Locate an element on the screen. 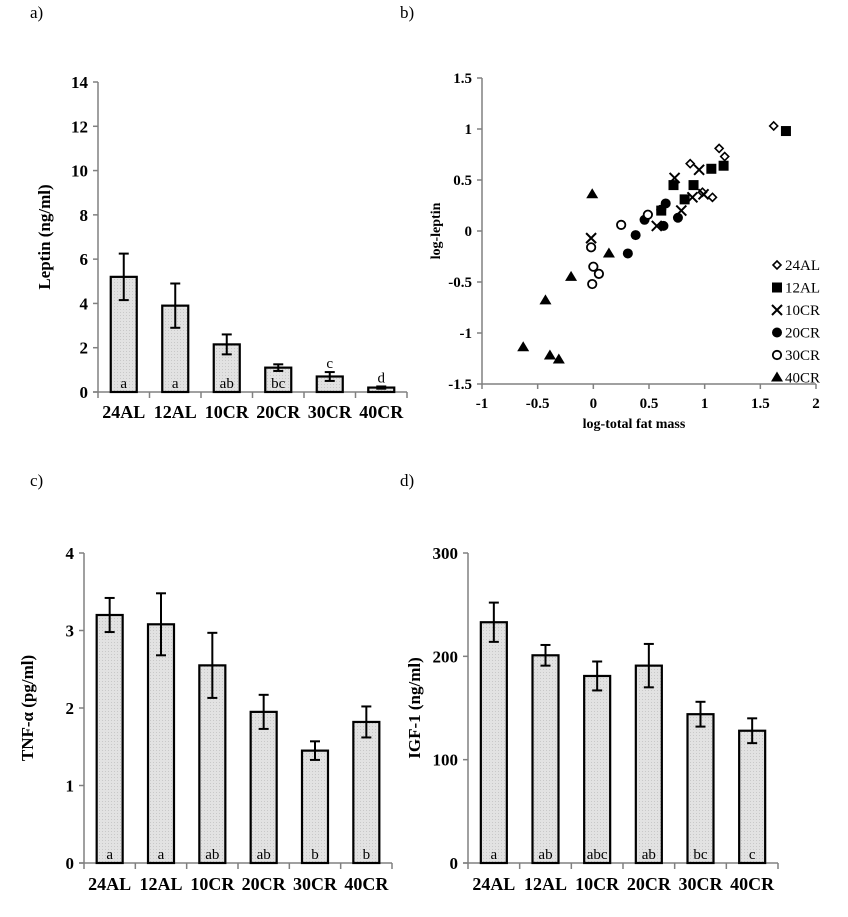 Image resolution: width=848 pixels, height=917 pixels. significance-letter: b is located at coordinates (315, 855).